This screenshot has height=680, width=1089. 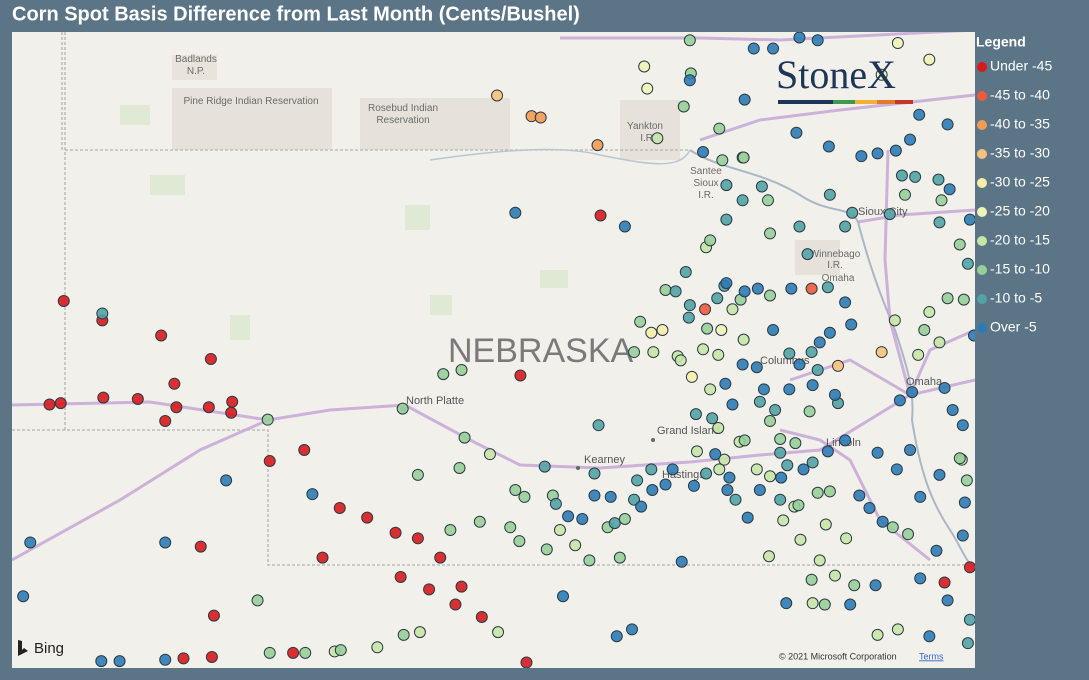 I want to click on place-label: Omaha, so click(x=838, y=278).